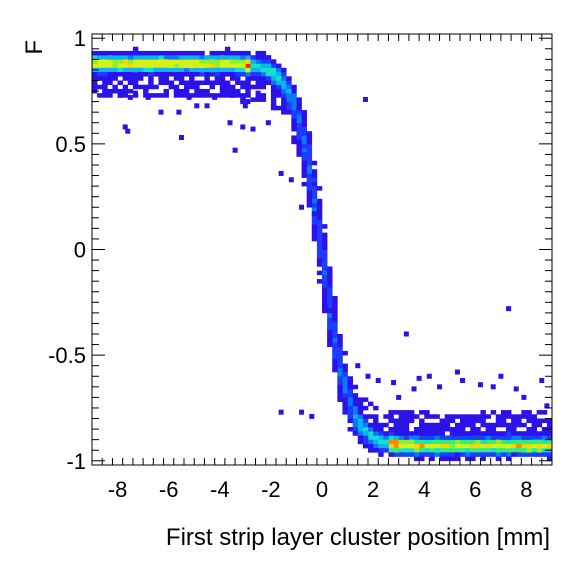 The height and width of the screenshot is (561, 581). Describe the element at coordinates (34, 47) in the screenshot. I see `y-axis-title: F` at that location.